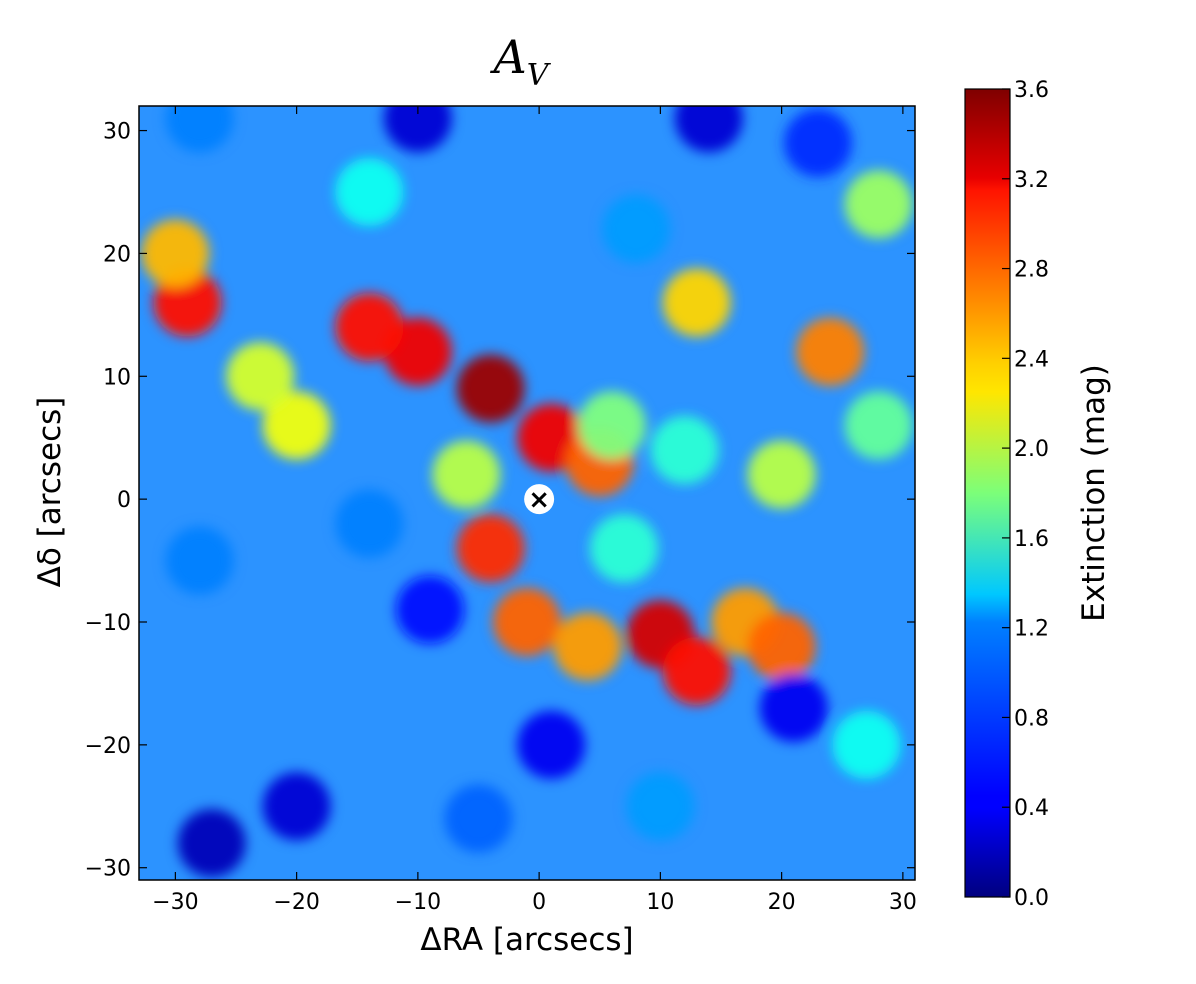  What do you see at coordinates (108, 746) in the screenshot?
I see `y-tick-label: −20` at bounding box center [108, 746].